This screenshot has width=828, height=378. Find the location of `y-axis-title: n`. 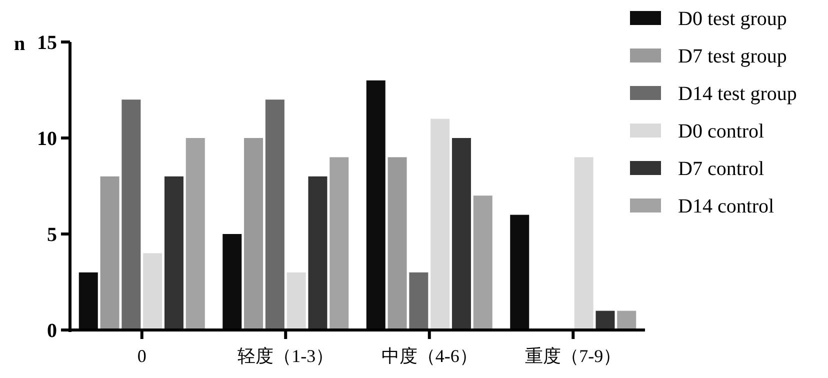

y-axis-title: n is located at coordinates (20, 44).